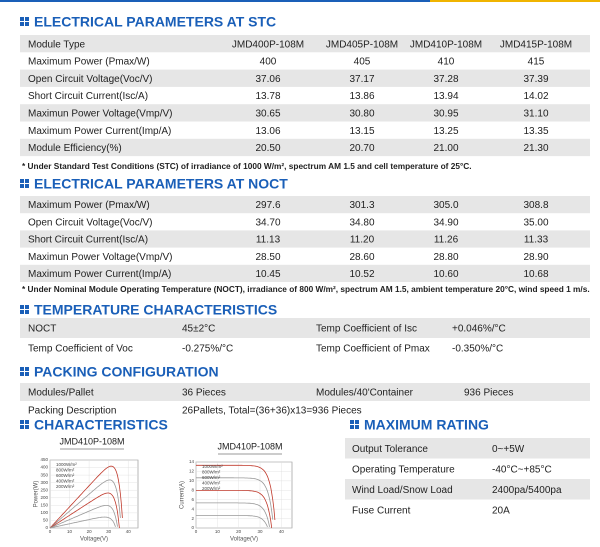 This screenshot has height=547, width=600. Describe the element at coordinates (445, 222) in the screenshot. I see `cell: 34.90` at that location.